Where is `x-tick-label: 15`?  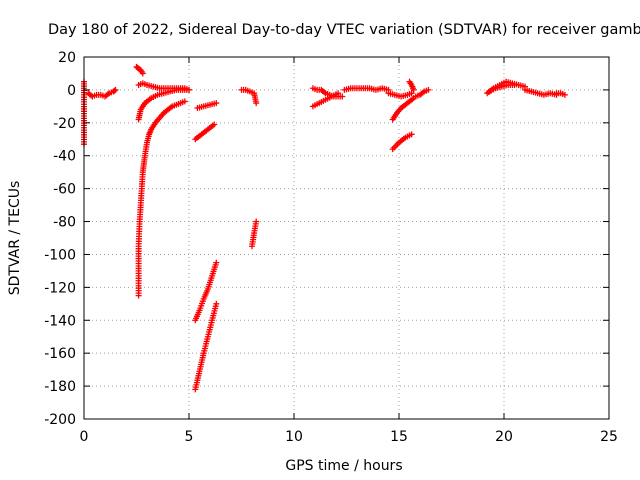 x-tick-label: 15 is located at coordinates (399, 437).